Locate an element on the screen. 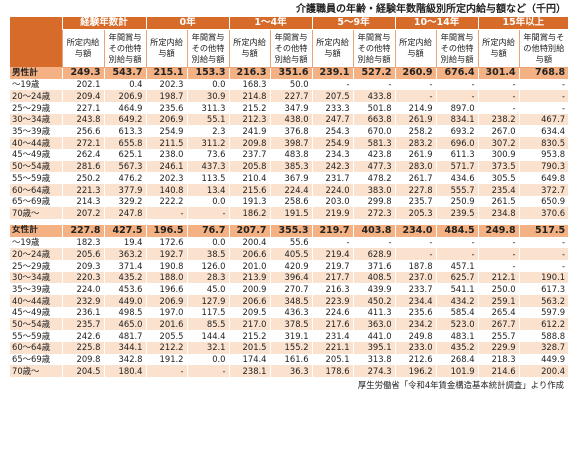 This screenshot has width=578, height=453. table-cell: 355.3 is located at coordinates (291, 230).